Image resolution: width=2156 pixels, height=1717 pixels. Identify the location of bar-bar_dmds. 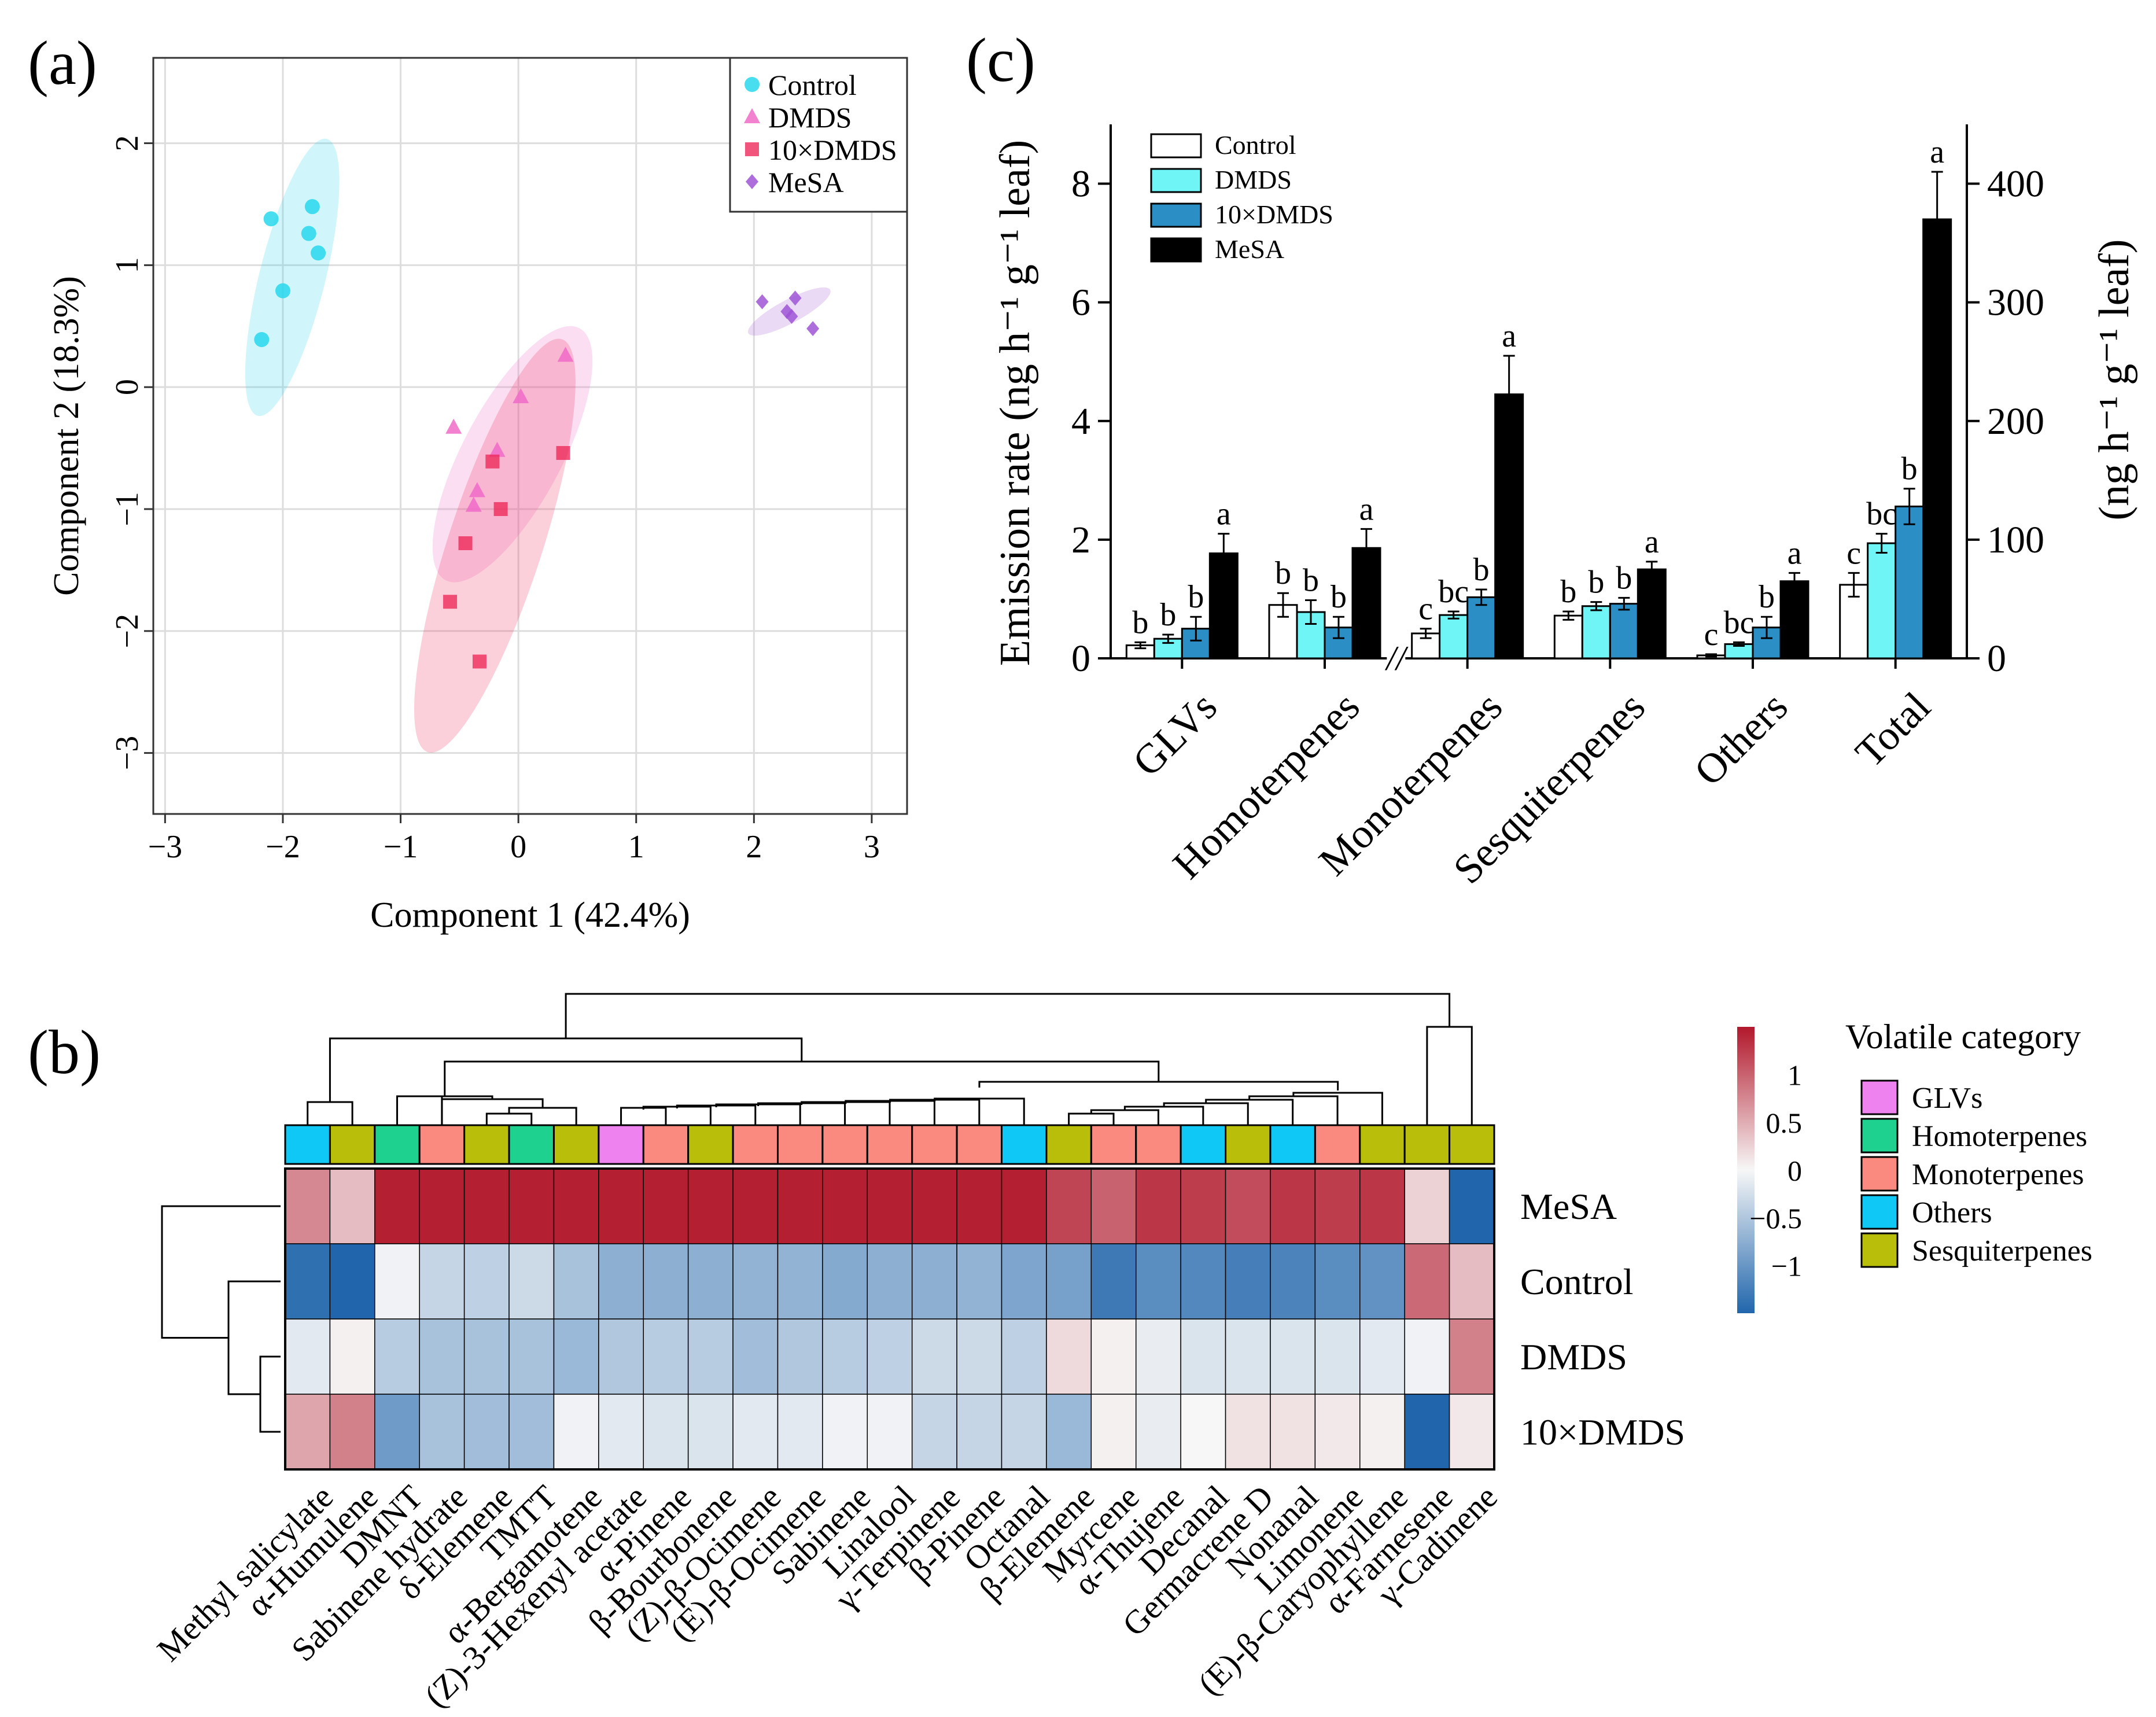
(1882, 600).